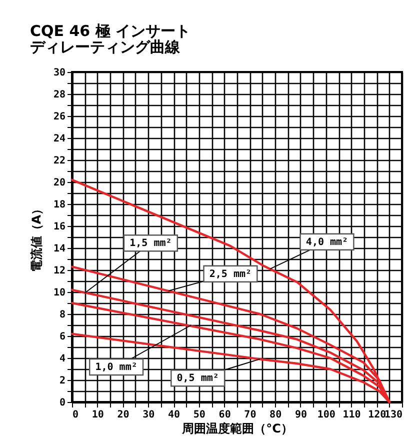 The height and width of the screenshot is (439, 414). I want to click on y-tick-label: 6, so click(62, 337).